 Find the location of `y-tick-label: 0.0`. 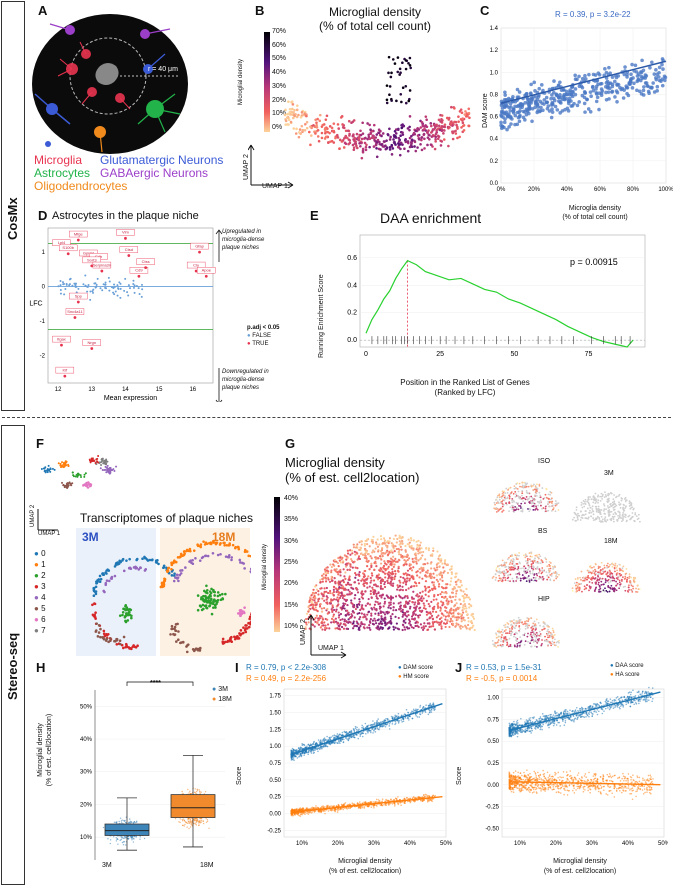

y-tick-label: 0.0 is located at coordinates (352, 340).